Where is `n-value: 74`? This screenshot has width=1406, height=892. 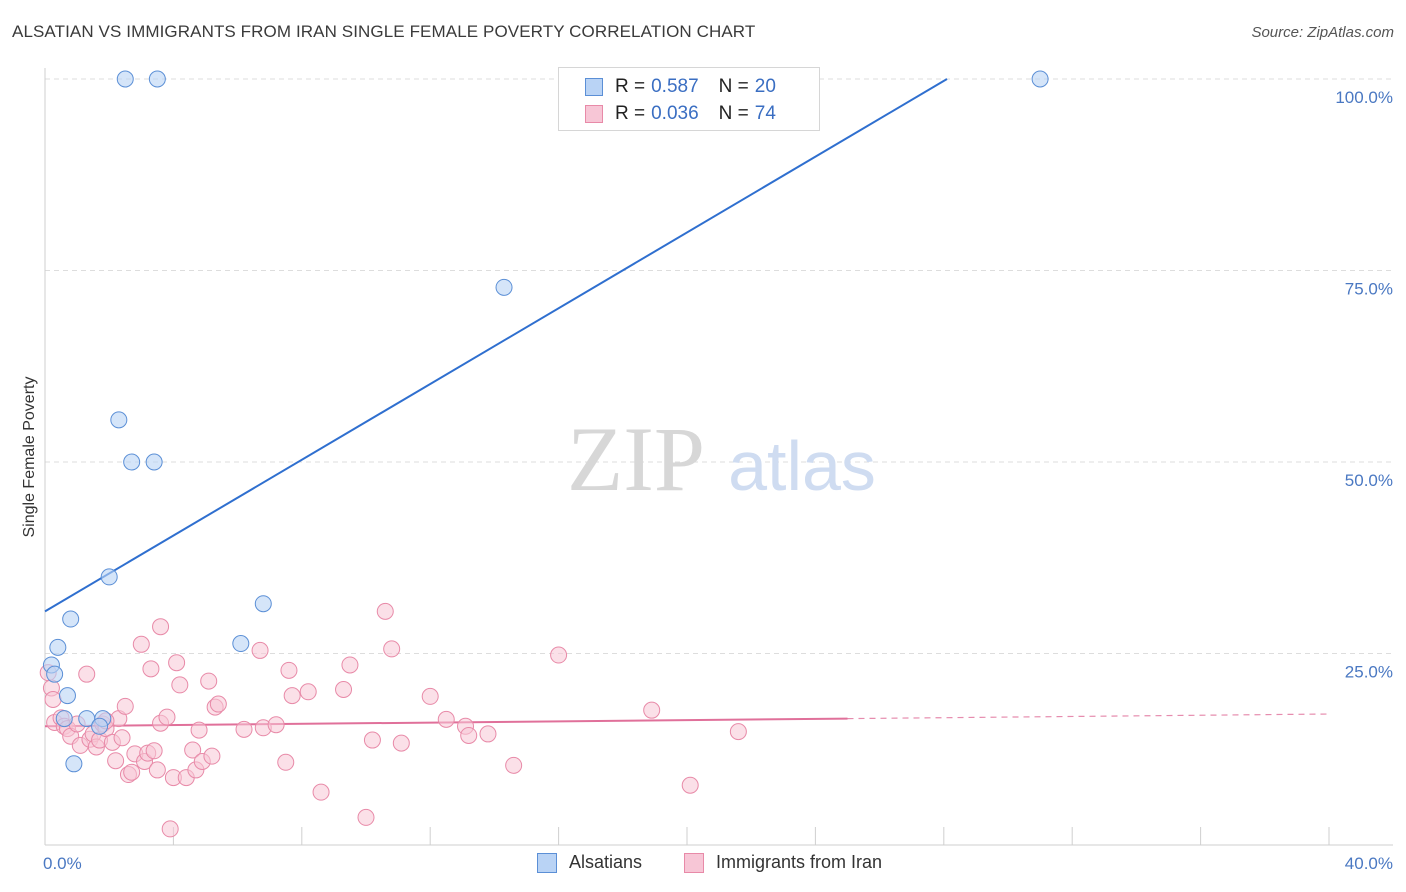
n-value: 74 is located at coordinates (765, 113).